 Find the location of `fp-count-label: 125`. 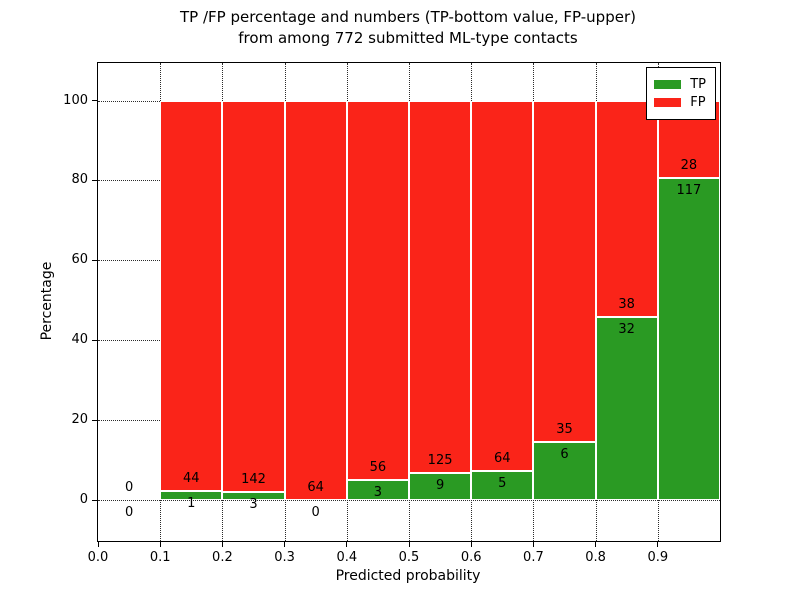

fp-count-label: 125 is located at coordinates (440, 461).